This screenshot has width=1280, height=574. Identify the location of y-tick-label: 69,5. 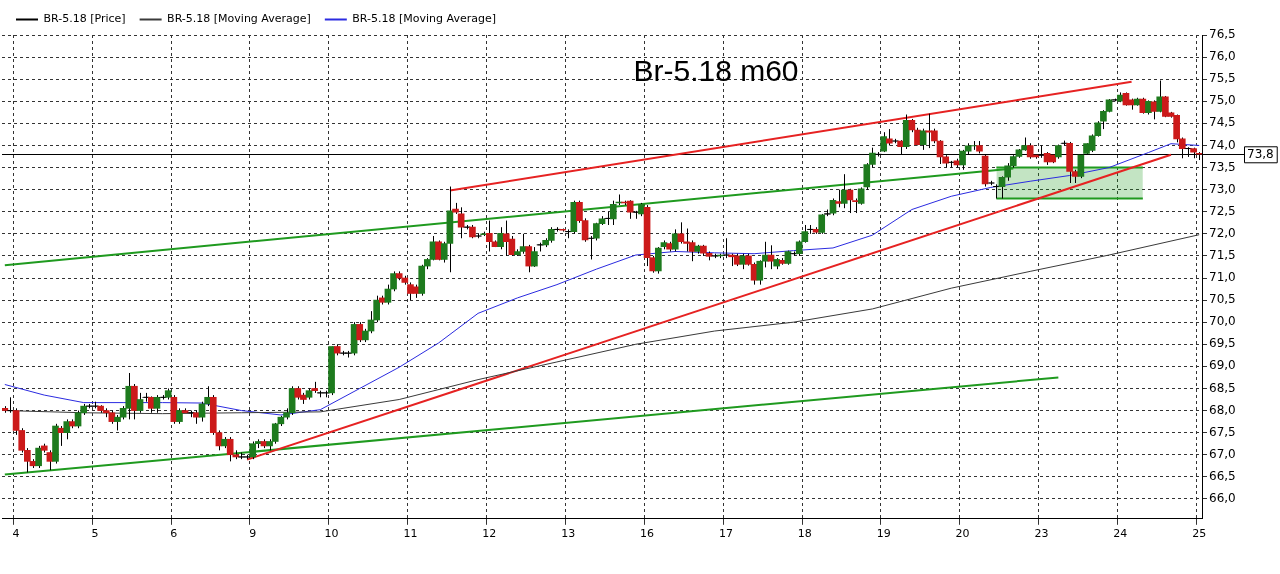
(1222, 343).